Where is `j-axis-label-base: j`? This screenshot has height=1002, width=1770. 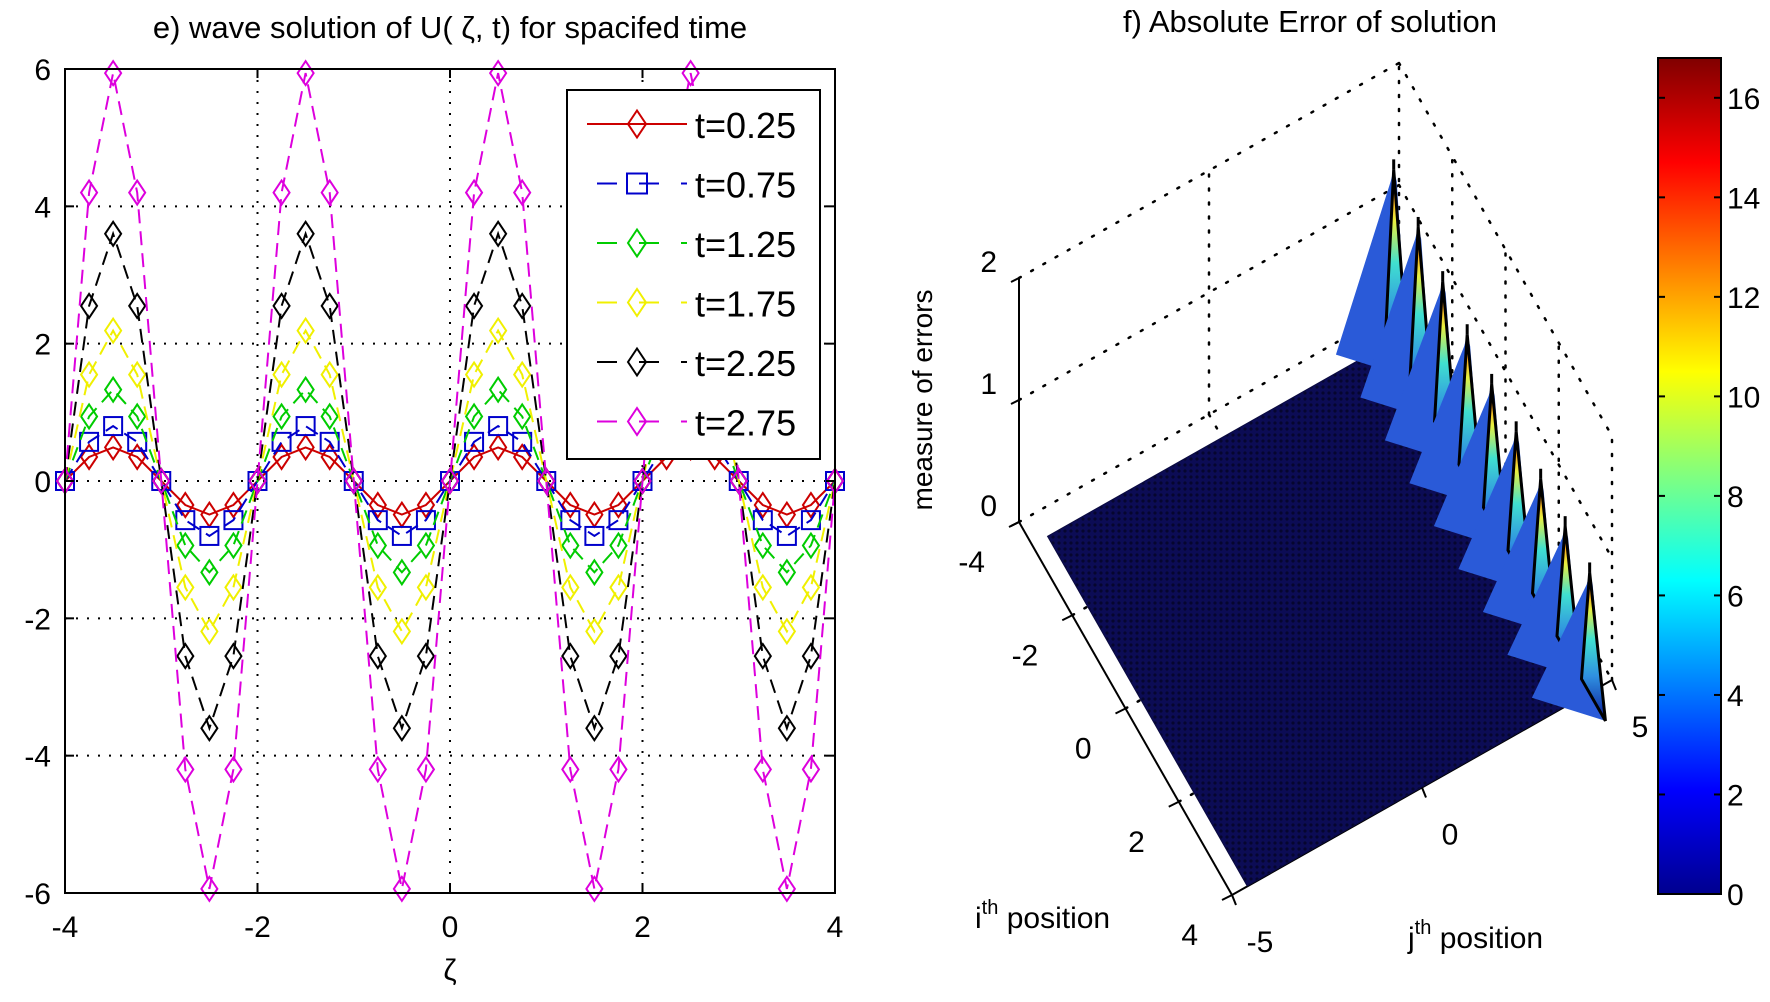
j-axis-label-base: j is located at coordinates (1411, 938).